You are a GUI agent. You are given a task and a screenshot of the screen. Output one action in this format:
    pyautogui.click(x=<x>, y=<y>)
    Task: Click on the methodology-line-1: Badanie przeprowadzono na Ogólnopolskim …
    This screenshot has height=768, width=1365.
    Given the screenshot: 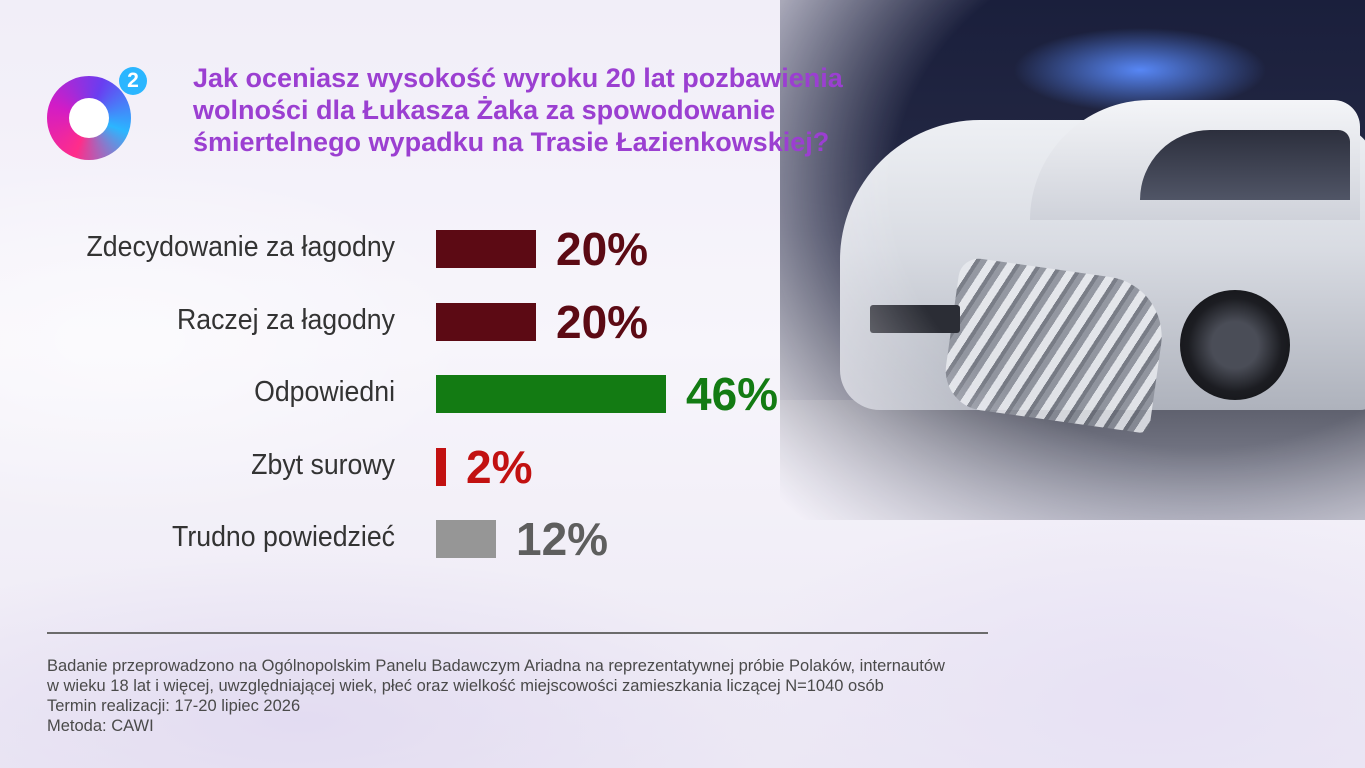 What is the action you would take?
    pyautogui.click(x=496, y=666)
    